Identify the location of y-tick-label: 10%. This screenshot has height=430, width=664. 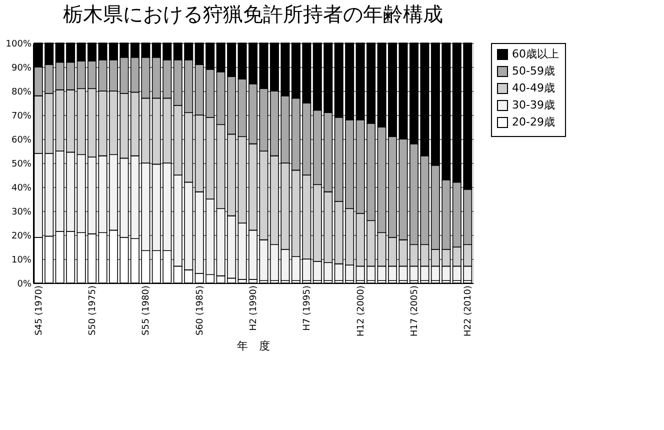
(21, 261).